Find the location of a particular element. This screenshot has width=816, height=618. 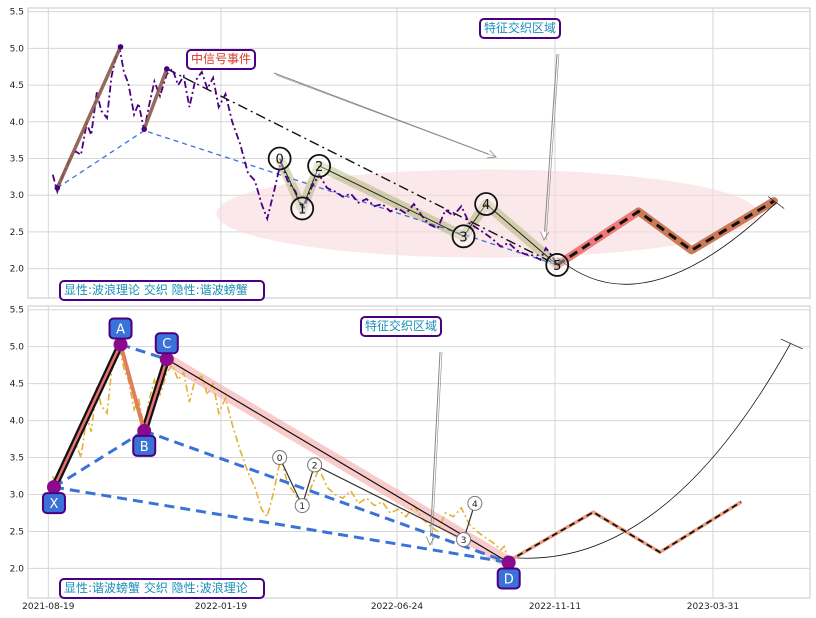

top-zone-arrow is located at coordinates (551, 146).